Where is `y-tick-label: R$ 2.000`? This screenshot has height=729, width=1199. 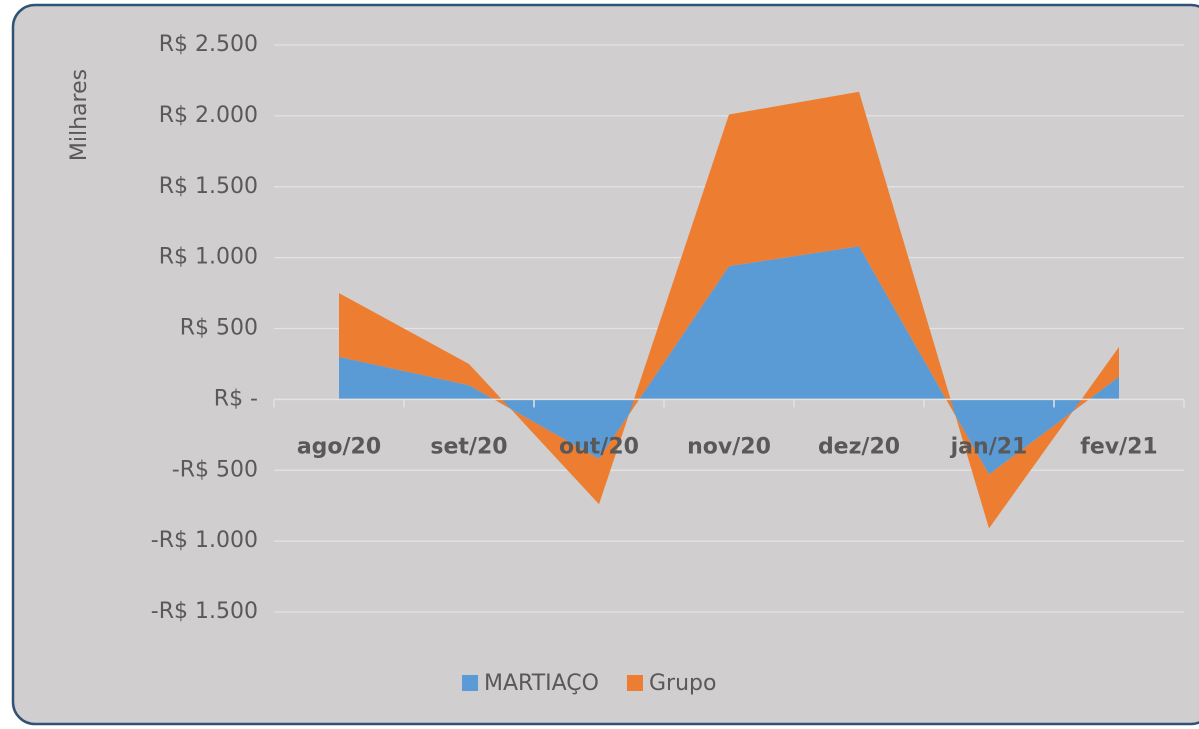 y-tick-label: R$ 2.000 is located at coordinates (208, 115).